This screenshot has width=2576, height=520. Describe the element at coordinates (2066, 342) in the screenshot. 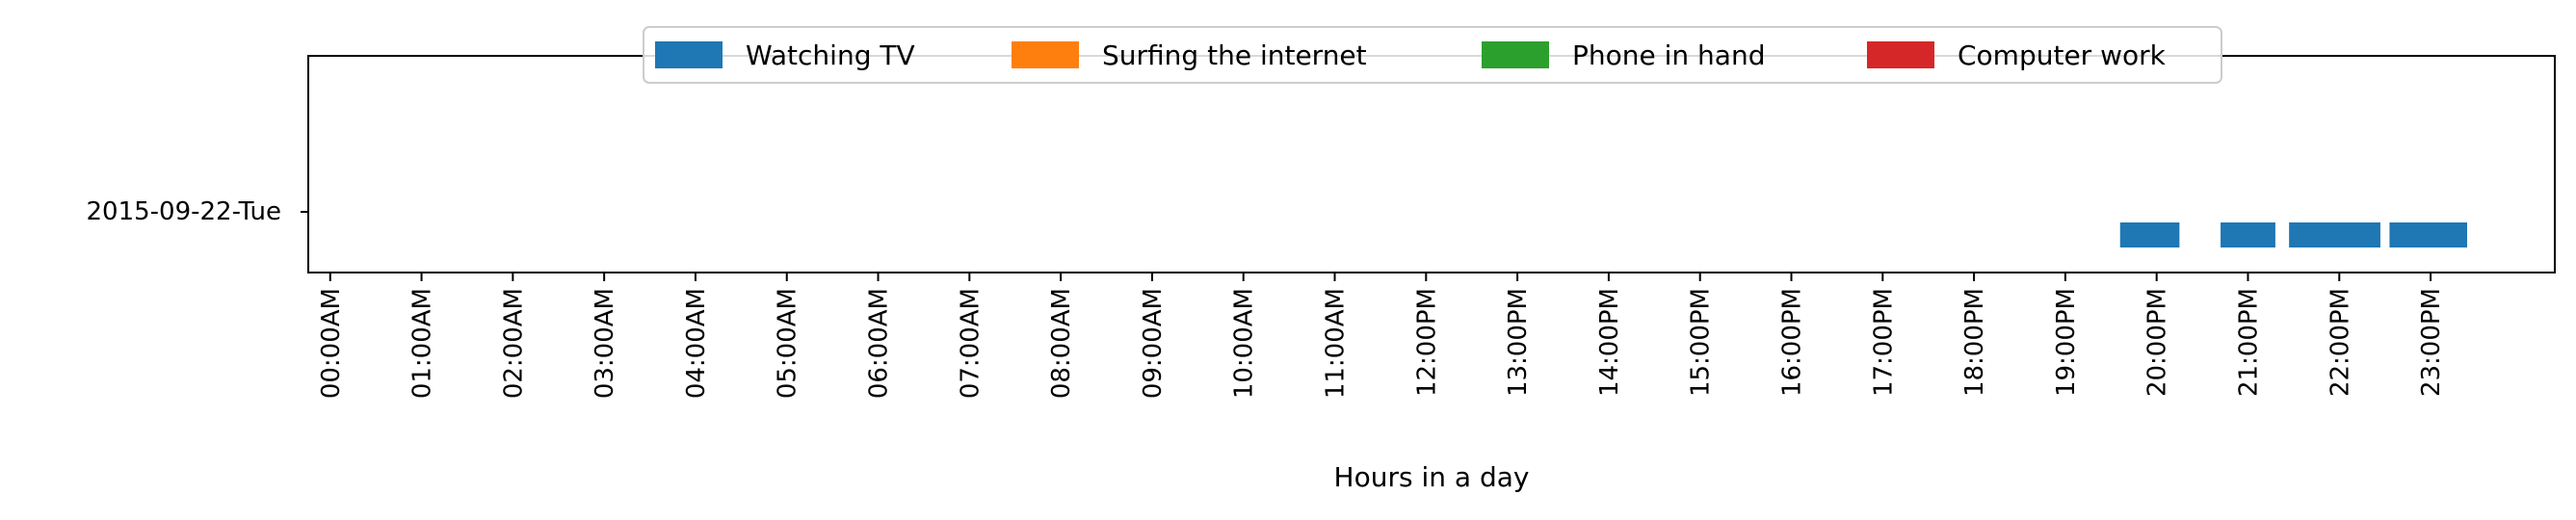

I see `x-tick-label: 19:00PM` at that location.